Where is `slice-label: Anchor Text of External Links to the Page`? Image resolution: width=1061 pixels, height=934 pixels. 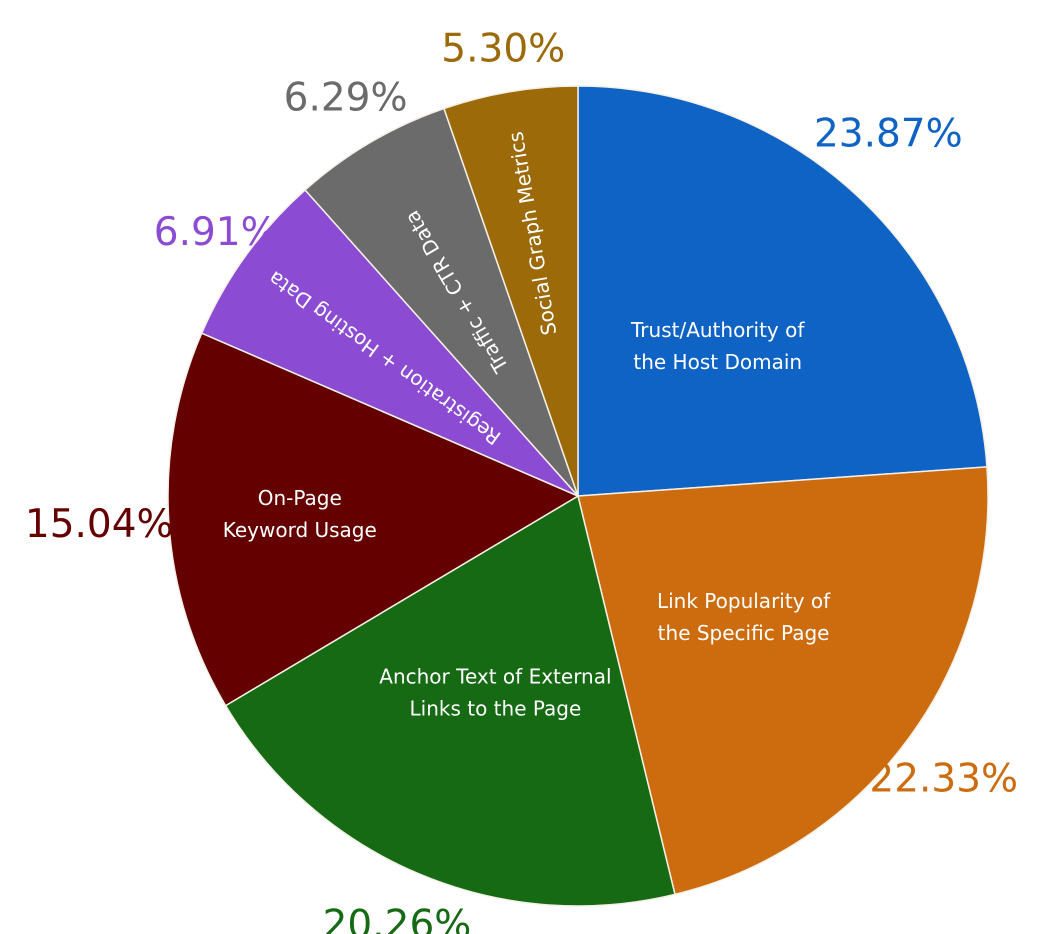 slice-label: Anchor Text of External Links to the Page is located at coordinates (495, 693).